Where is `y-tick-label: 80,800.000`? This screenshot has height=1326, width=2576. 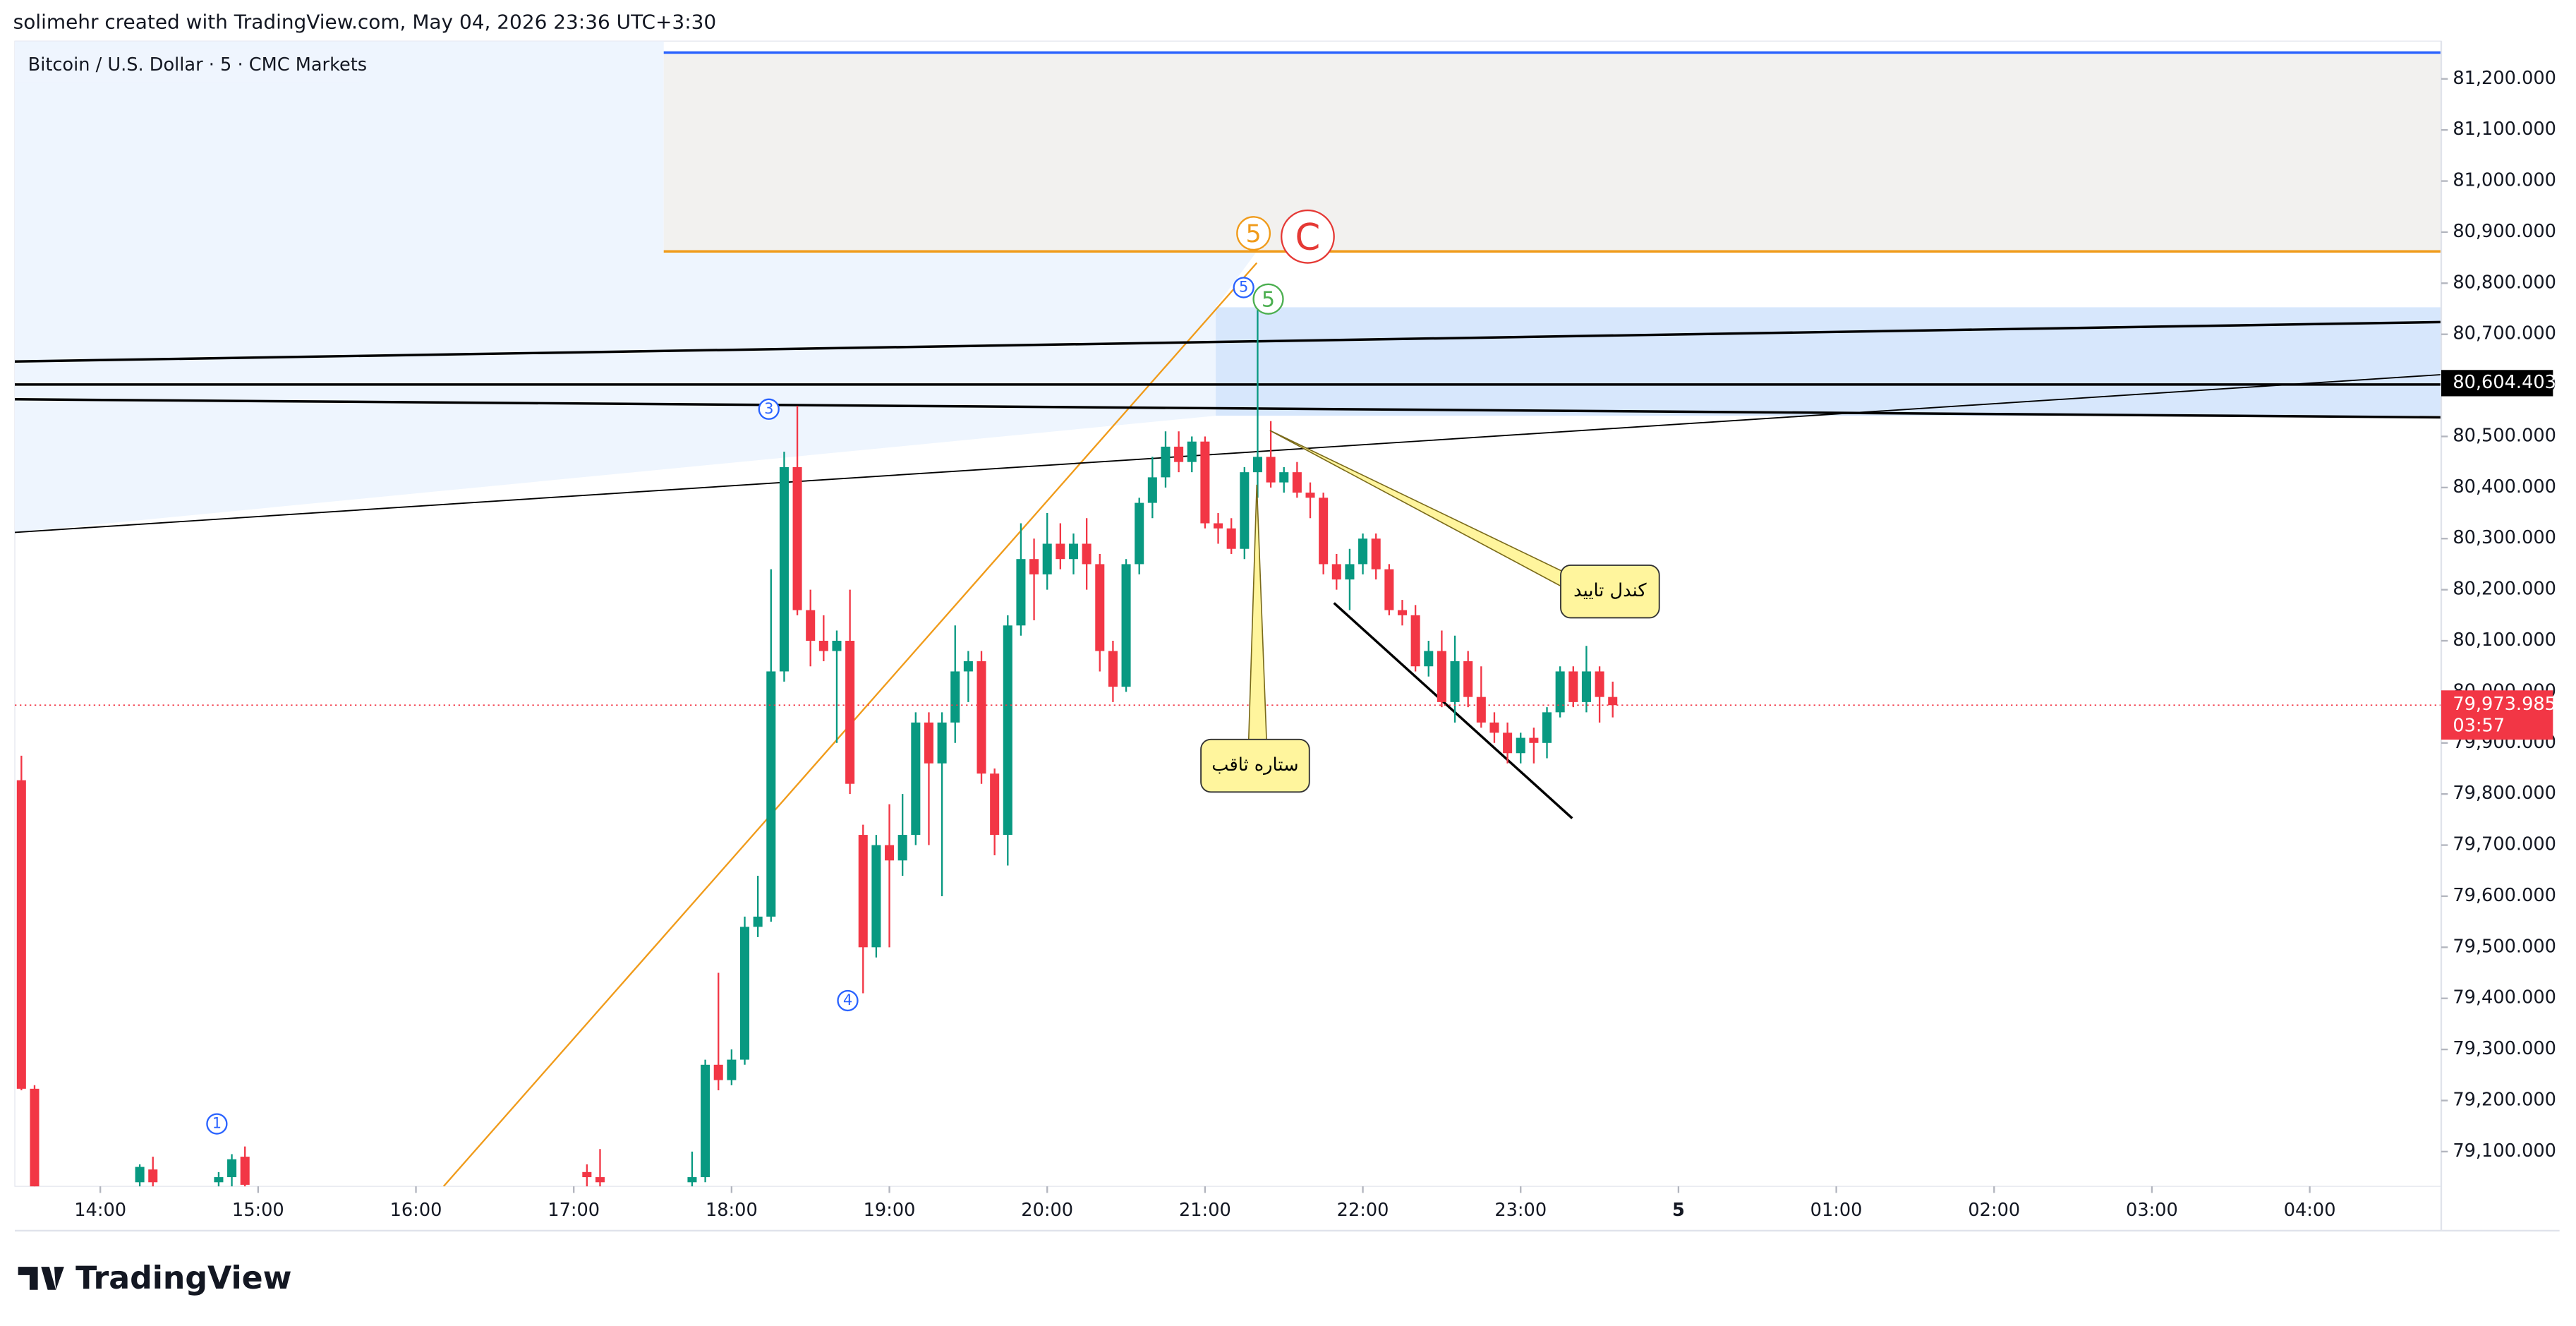
y-tick-label: 80,800.000 is located at coordinates (2505, 282).